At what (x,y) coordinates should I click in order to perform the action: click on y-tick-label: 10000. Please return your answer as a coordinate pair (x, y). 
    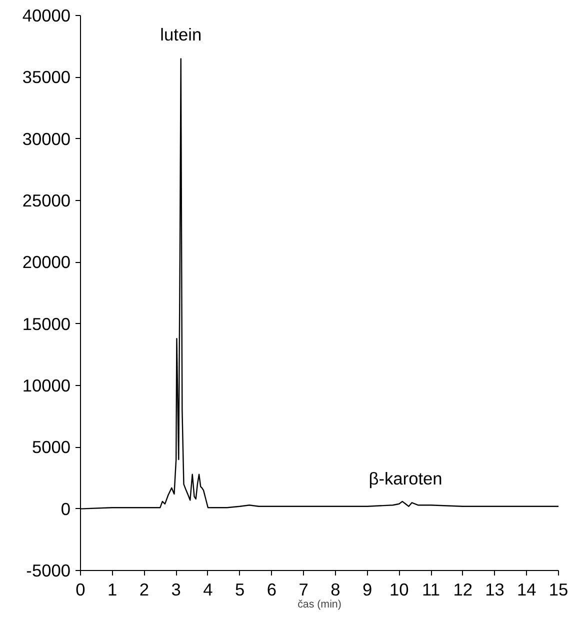
    Looking at the image, I should click on (46, 386).